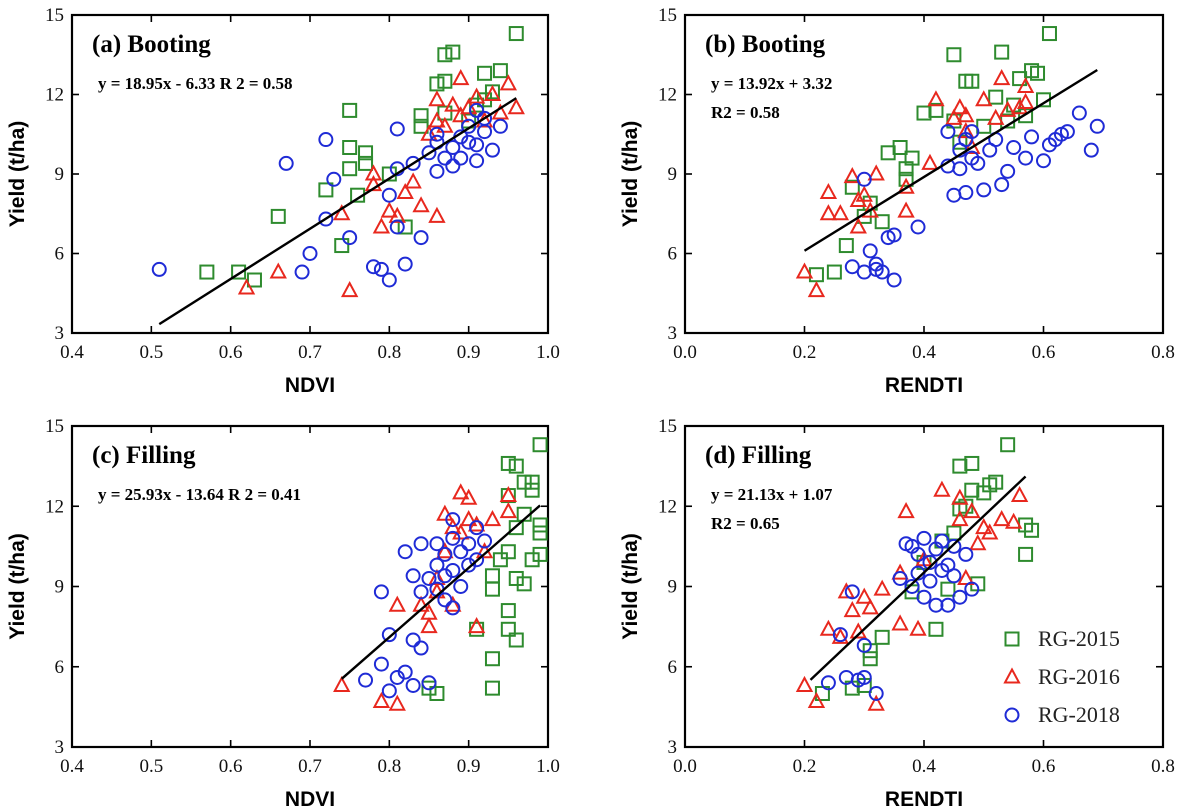 This screenshot has height=812, width=1186. I want to click on x-axis-label: RENDTI, so click(924, 385).